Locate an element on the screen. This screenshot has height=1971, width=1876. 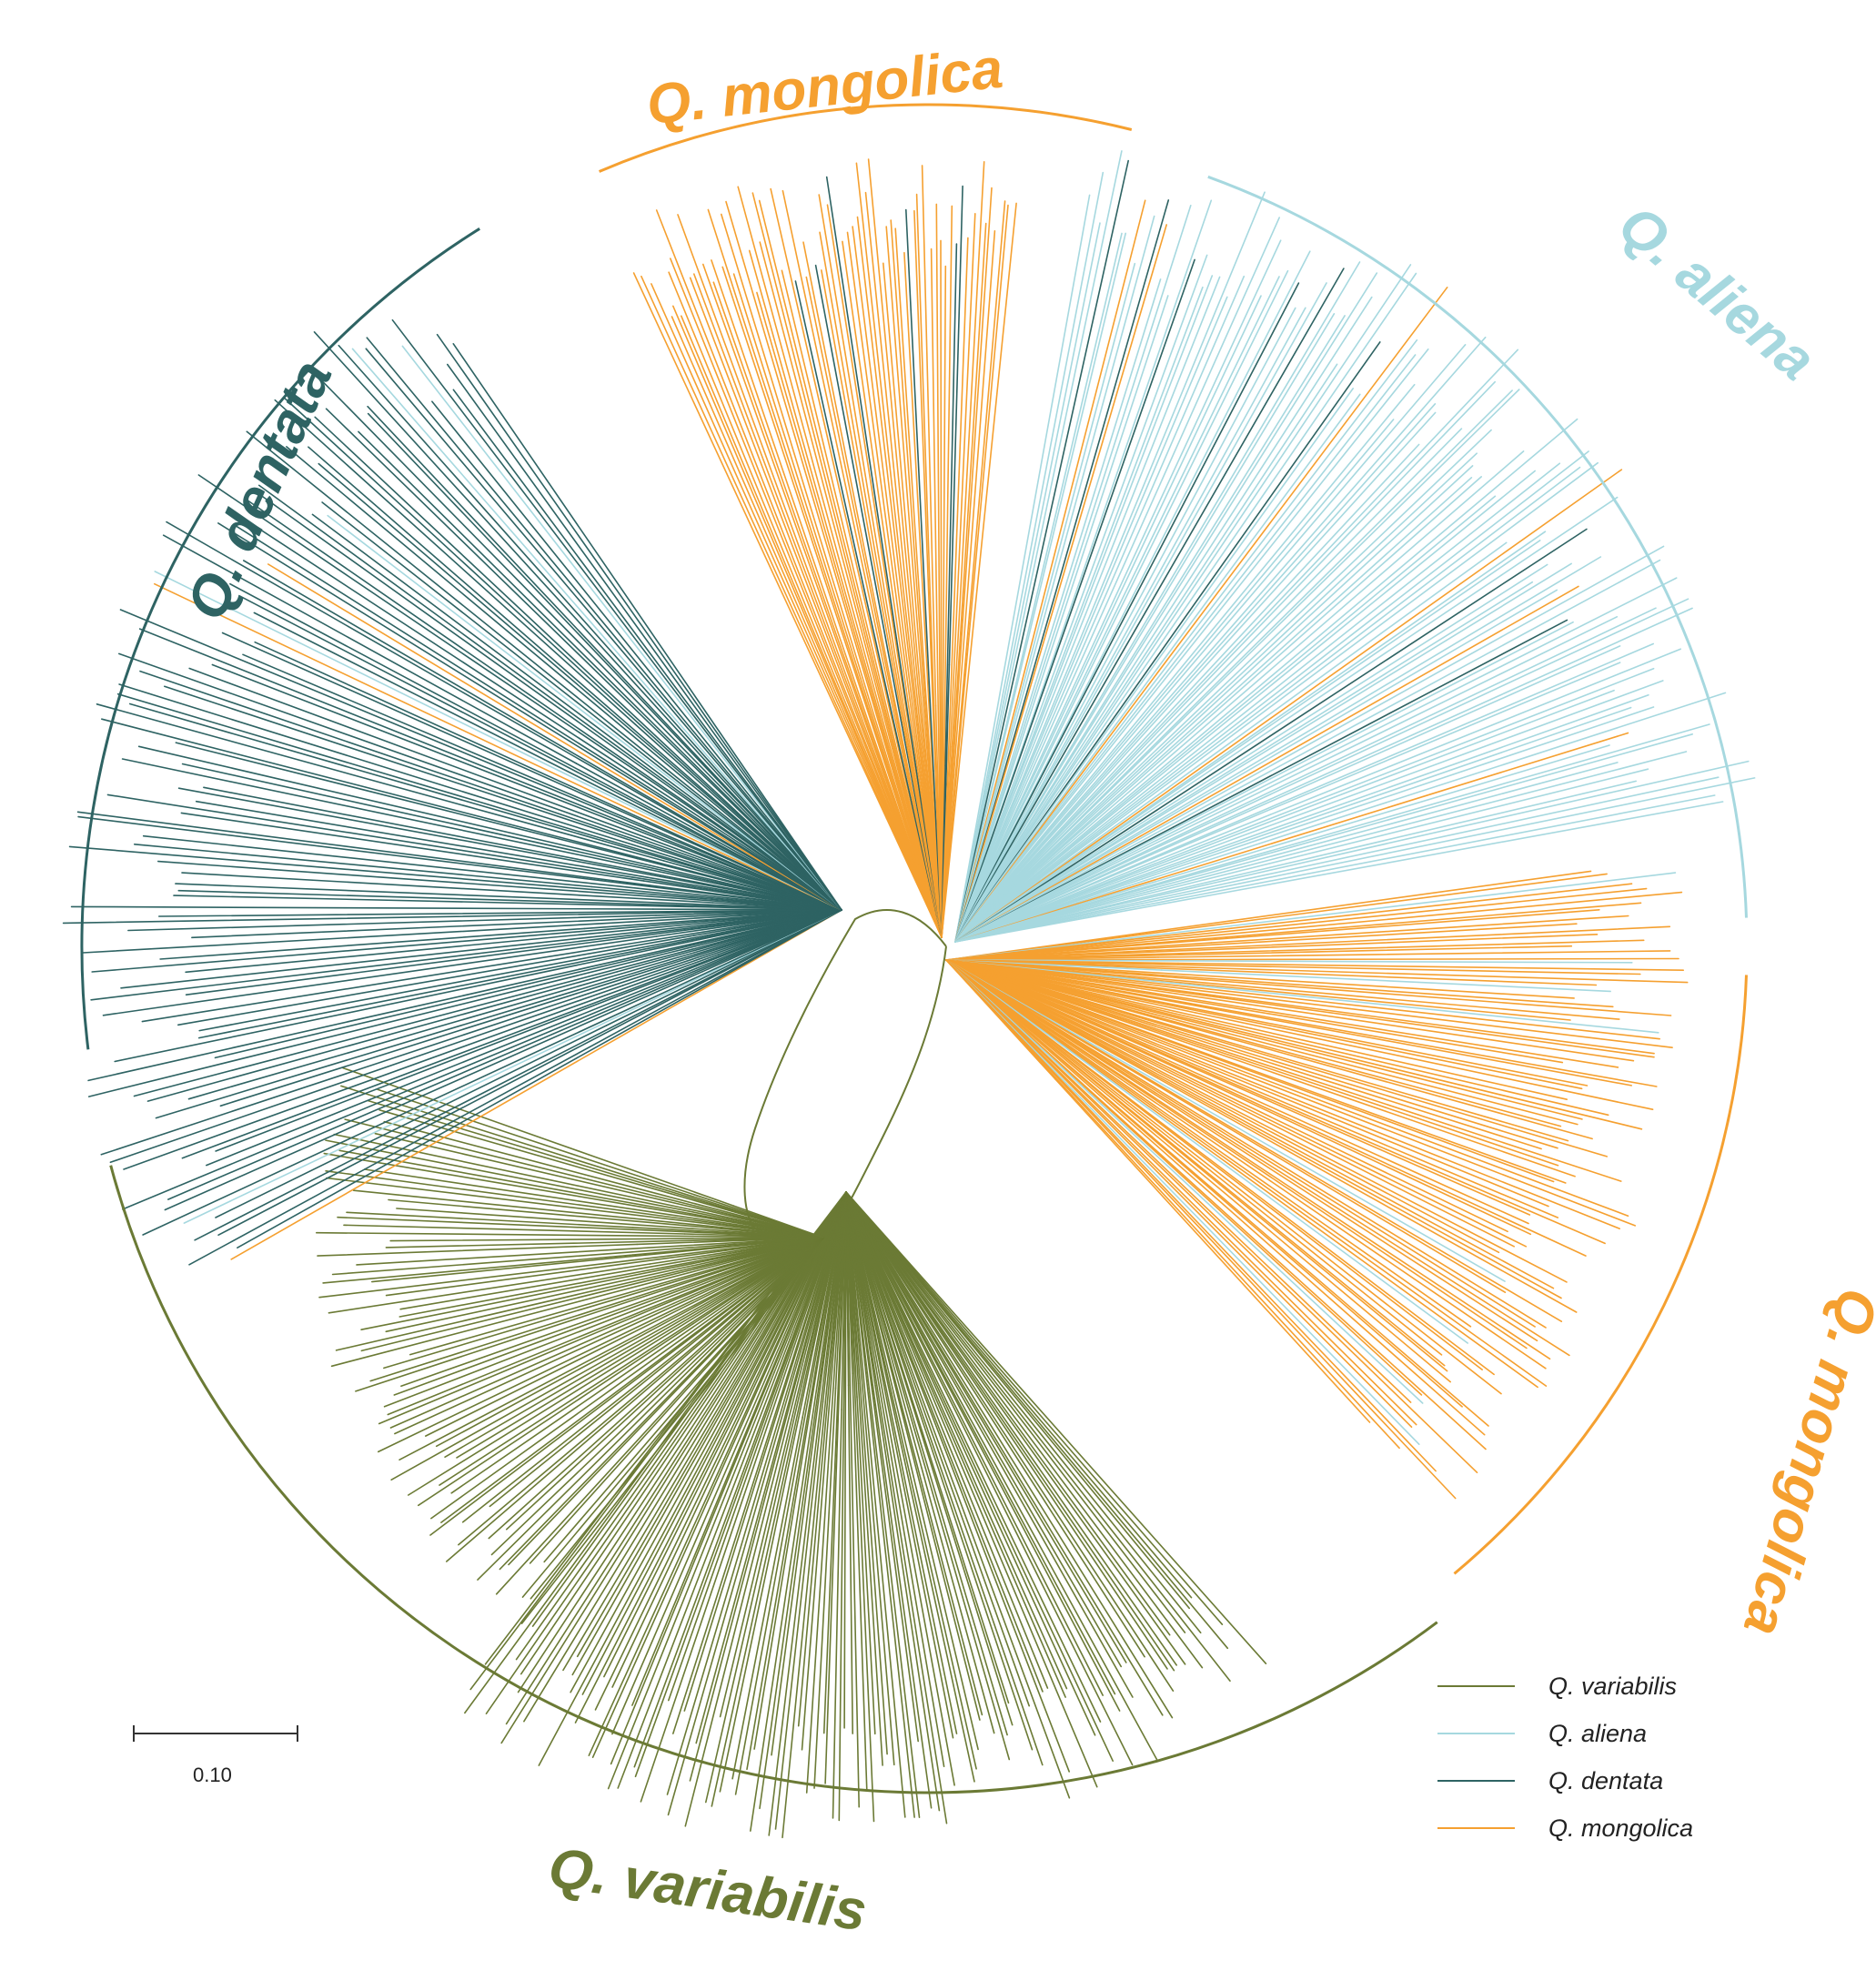
branch-mongolica-top-stem is located at coordinates (950, 851).